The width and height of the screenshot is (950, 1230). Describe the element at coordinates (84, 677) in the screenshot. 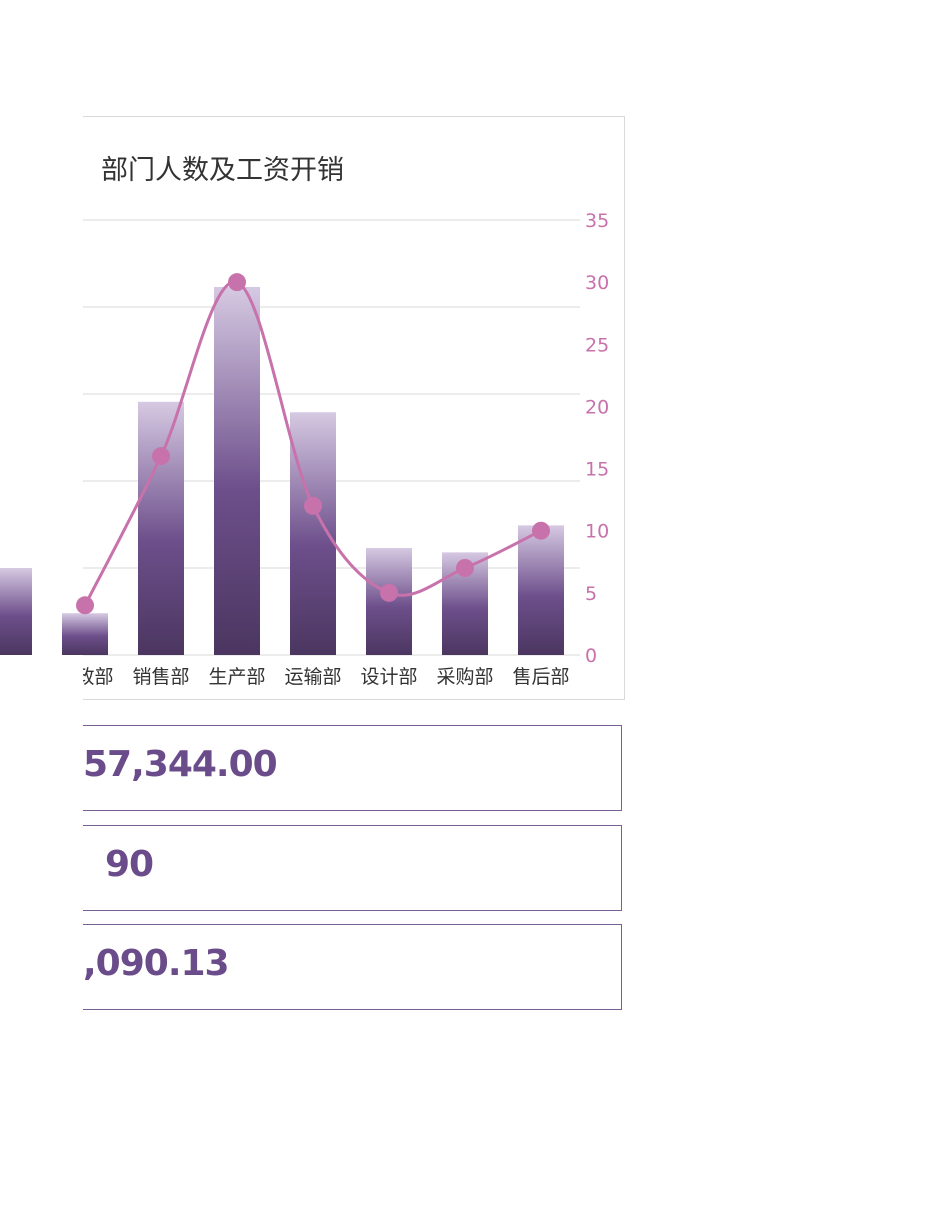

I see `x-tick-label: 行政部` at that location.